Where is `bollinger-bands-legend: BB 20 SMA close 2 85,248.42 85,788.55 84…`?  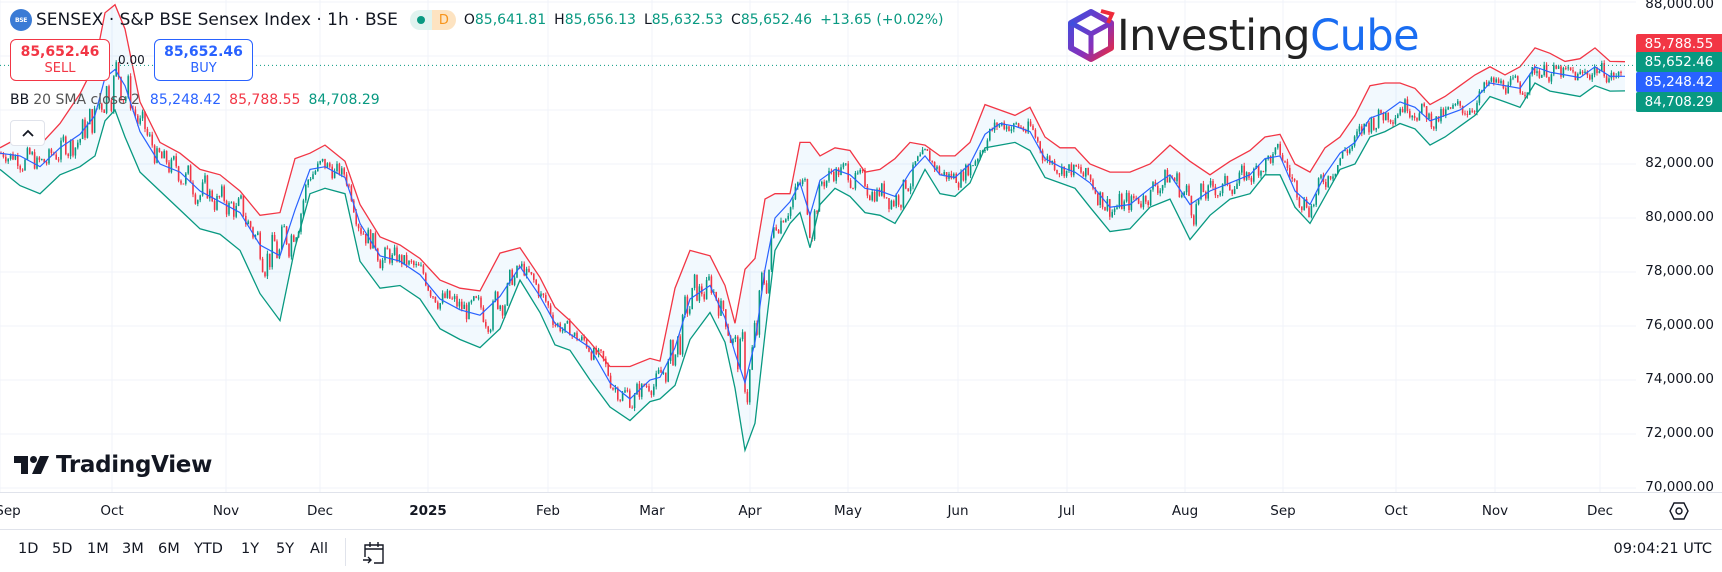
bollinger-bands-legend: BB 20 SMA close 2 85,248.42 85,788.55 84… is located at coordinates (195, 100).